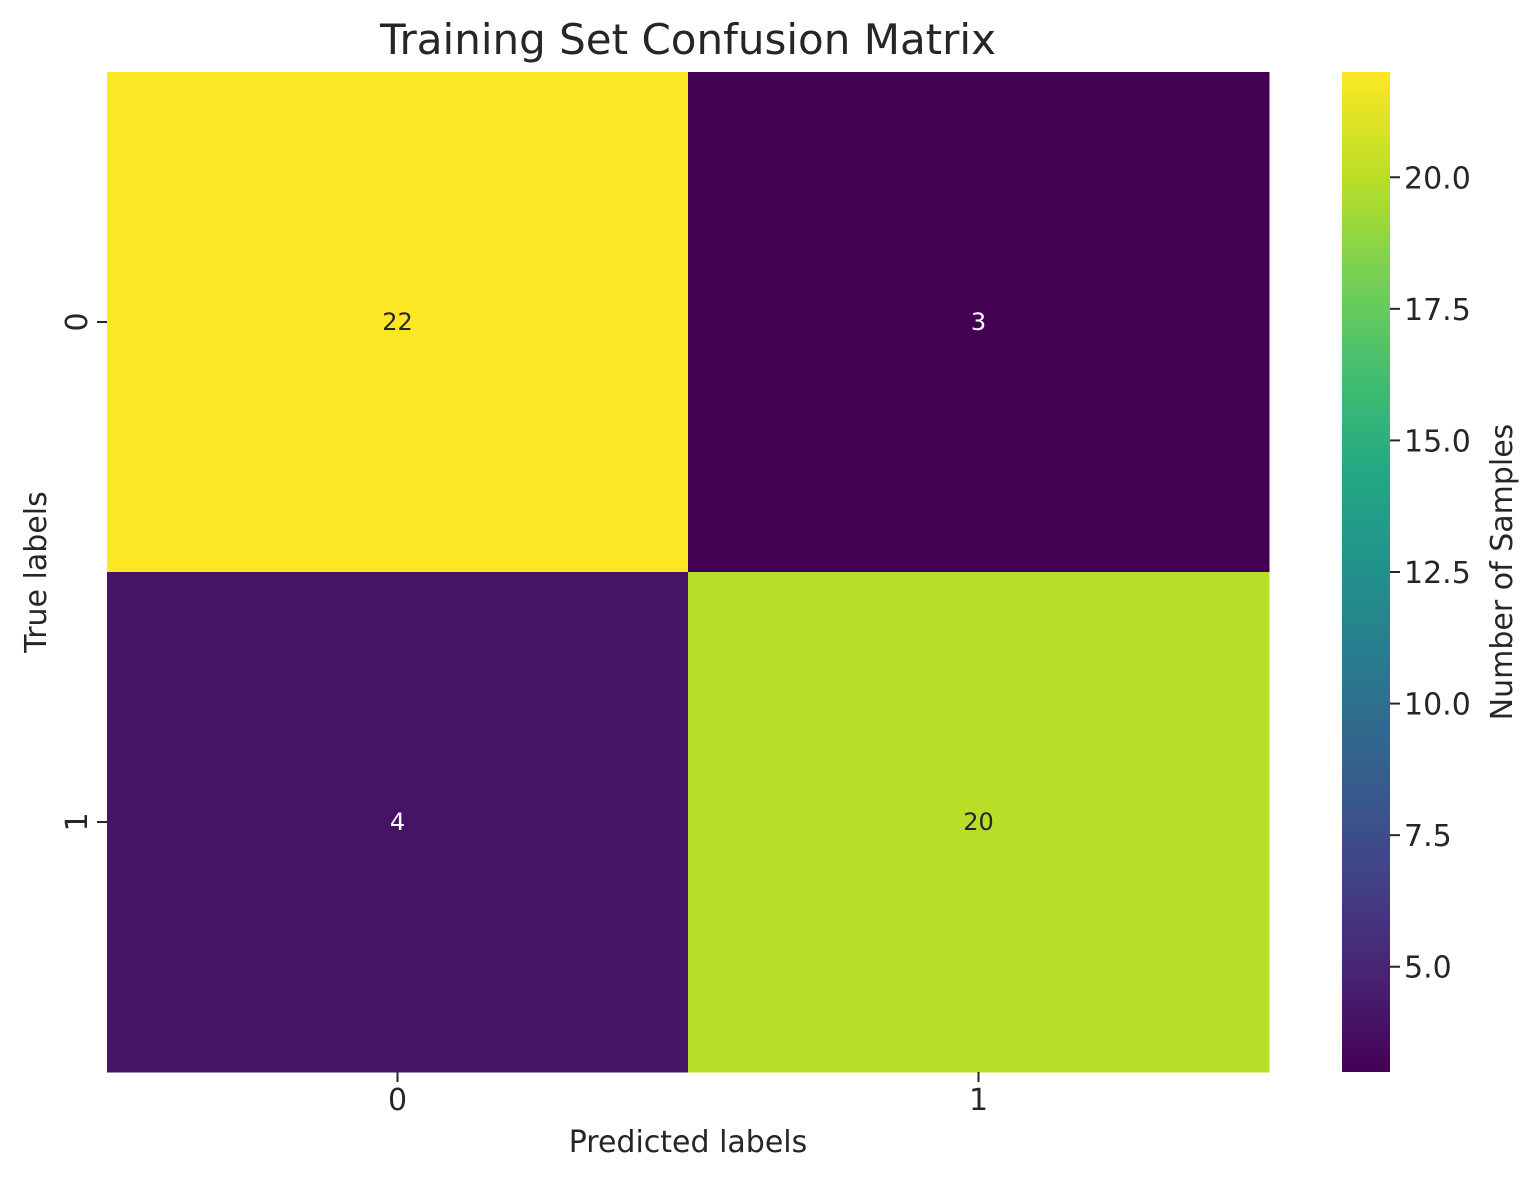  What do you see at coordinates (687, 39) in the screenshot?
I see `chart-title: Training Set Confusion Matrix` at bounding box center [687, 39].